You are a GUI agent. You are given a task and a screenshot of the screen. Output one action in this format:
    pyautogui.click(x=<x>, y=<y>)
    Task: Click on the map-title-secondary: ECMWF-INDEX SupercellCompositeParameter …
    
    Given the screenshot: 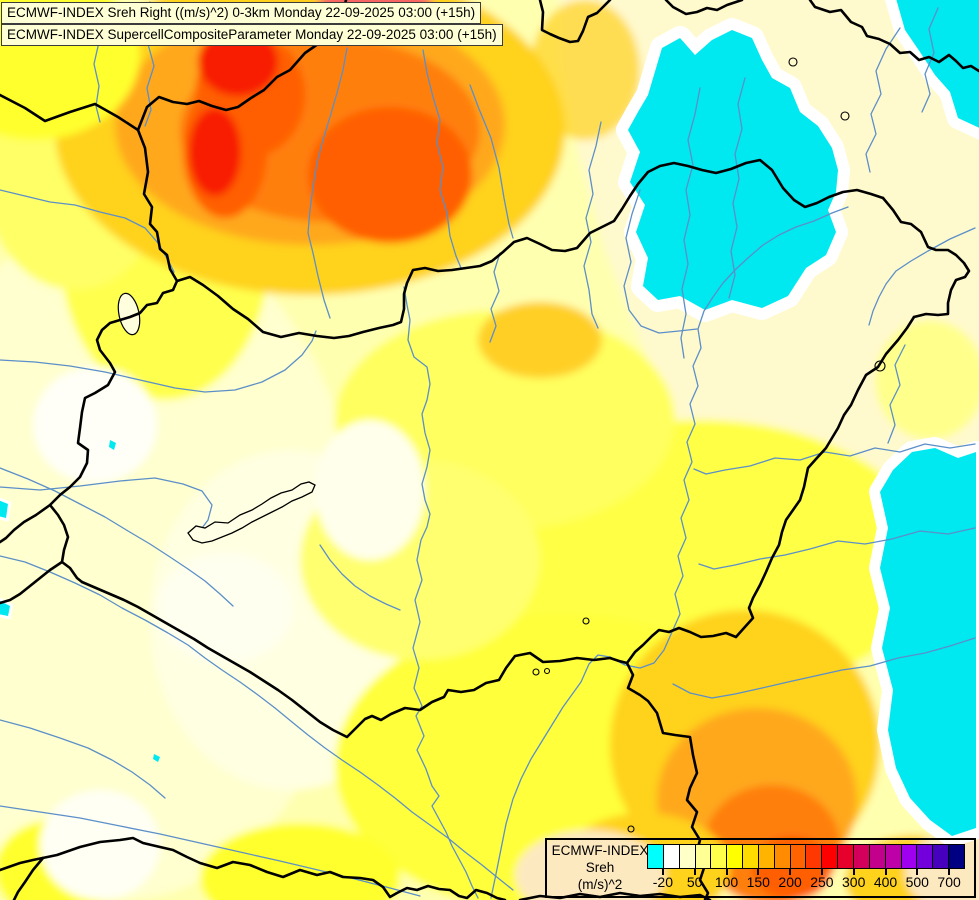 What is the action you would take?
    pyautogui.click(x=252, y=35)
    